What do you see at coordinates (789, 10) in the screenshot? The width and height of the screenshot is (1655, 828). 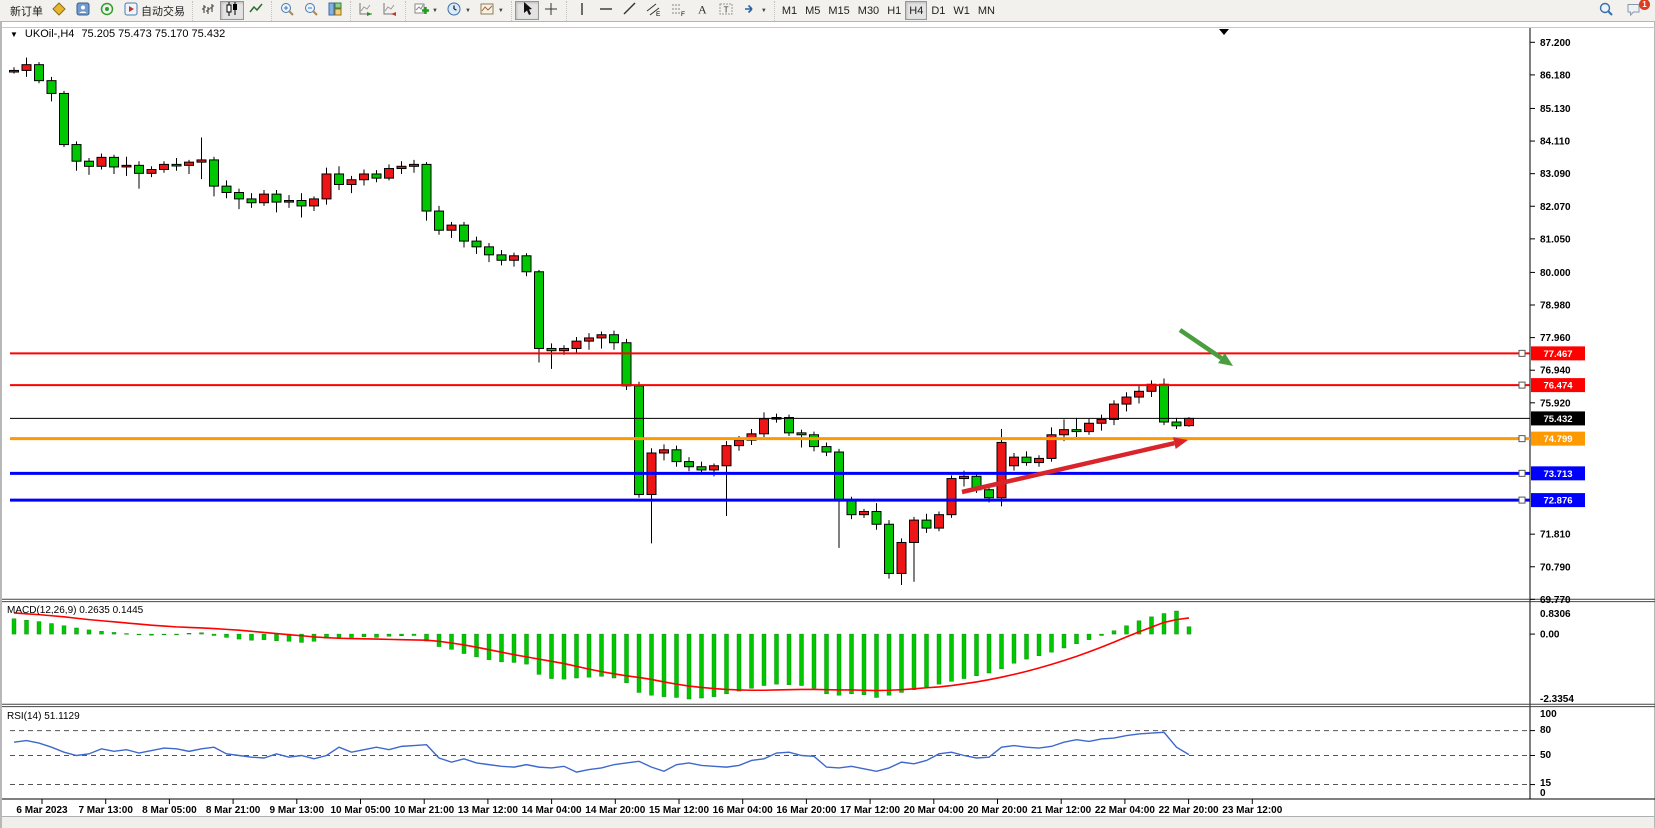 I see `tf-m1-button: M1` at bounding box center [789, 10].